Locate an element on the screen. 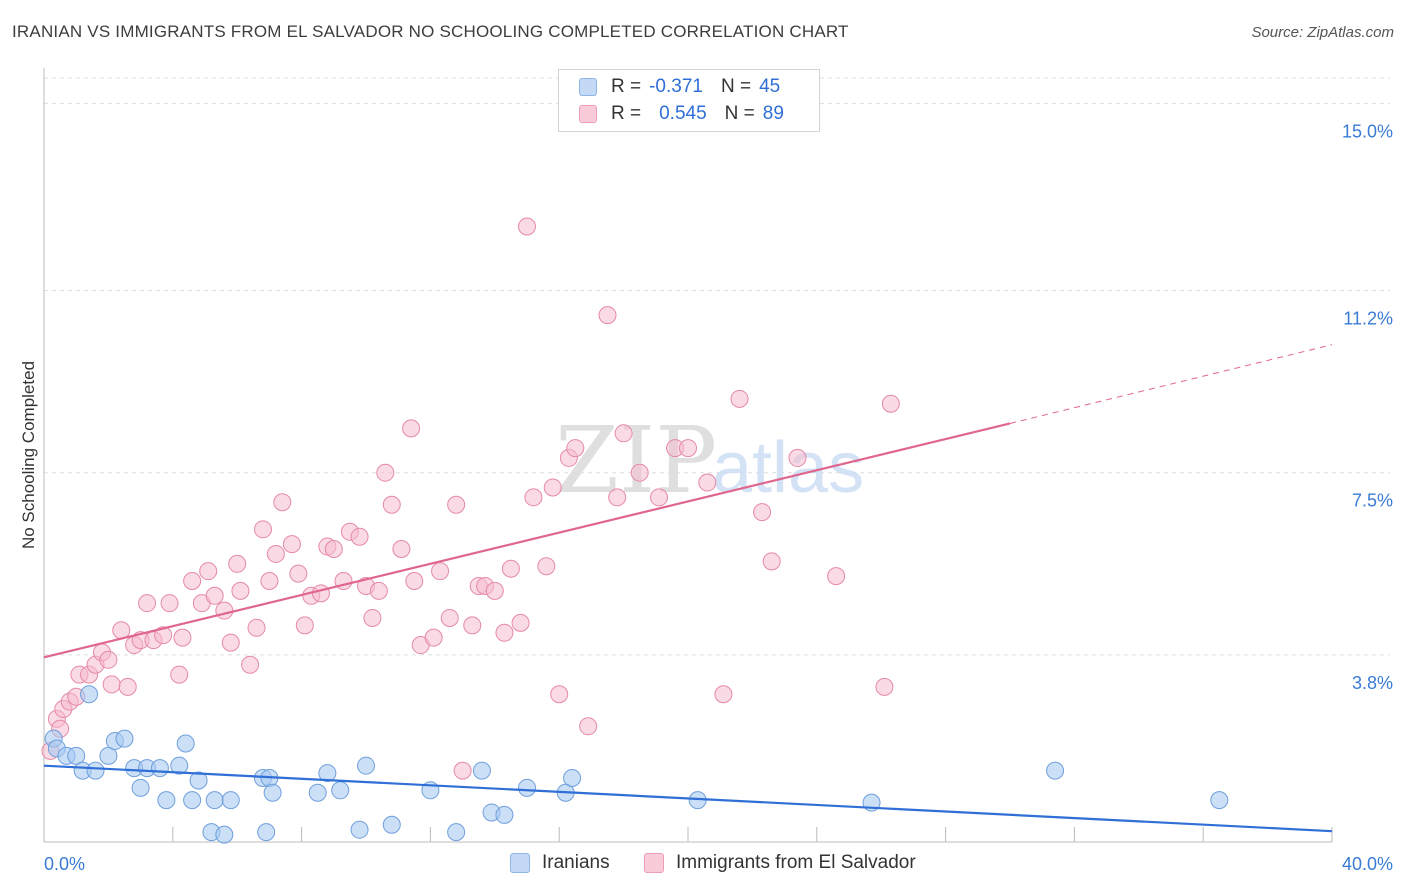 This screenshot has height=892, width=1406. y-tick-label: 15.0% is located at coordinates (1367, 131).